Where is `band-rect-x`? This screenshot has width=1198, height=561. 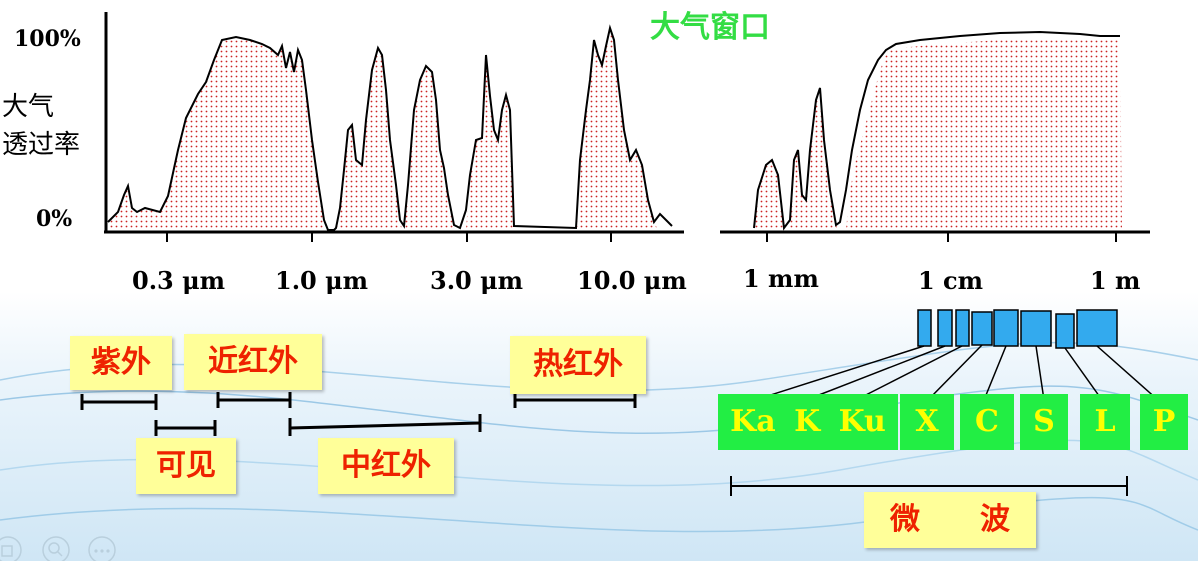 band-rect-x is located at coordinates (982, 328).